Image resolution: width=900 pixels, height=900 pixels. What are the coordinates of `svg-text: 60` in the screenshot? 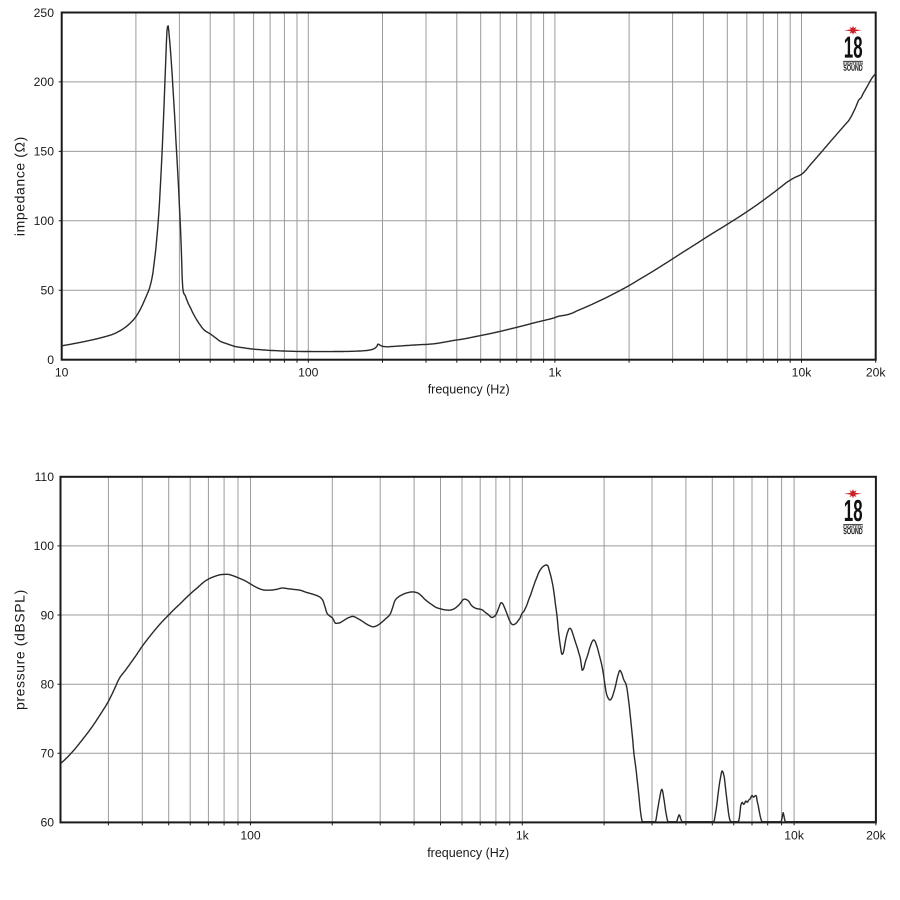 It's located at (47, 823).